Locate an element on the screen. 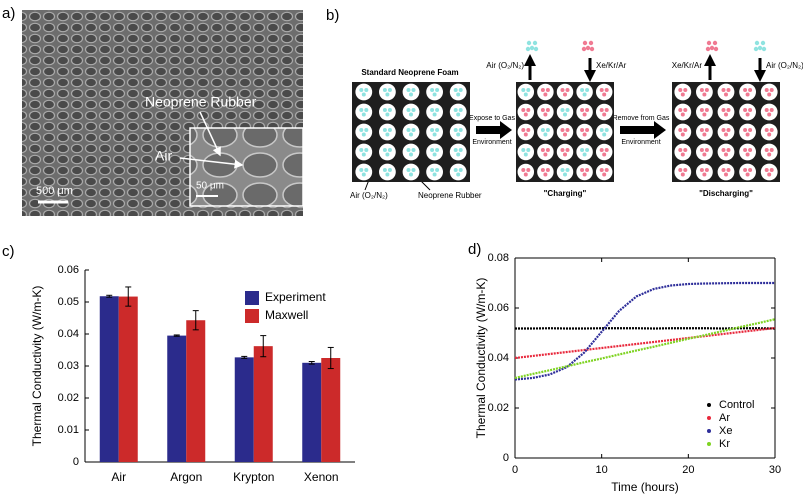  panel-label: c) is located at coordinates (8, 251).